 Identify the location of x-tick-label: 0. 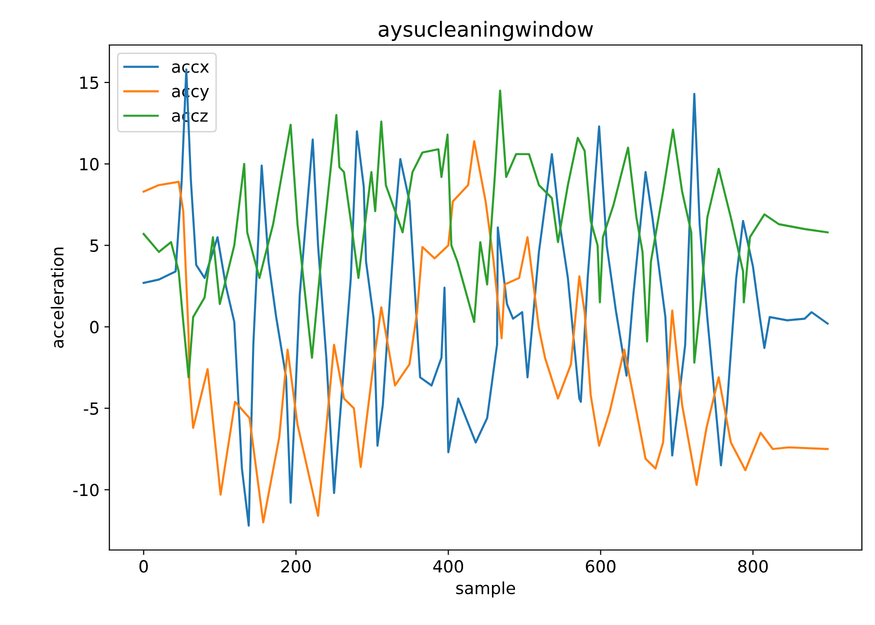
(143, 566).